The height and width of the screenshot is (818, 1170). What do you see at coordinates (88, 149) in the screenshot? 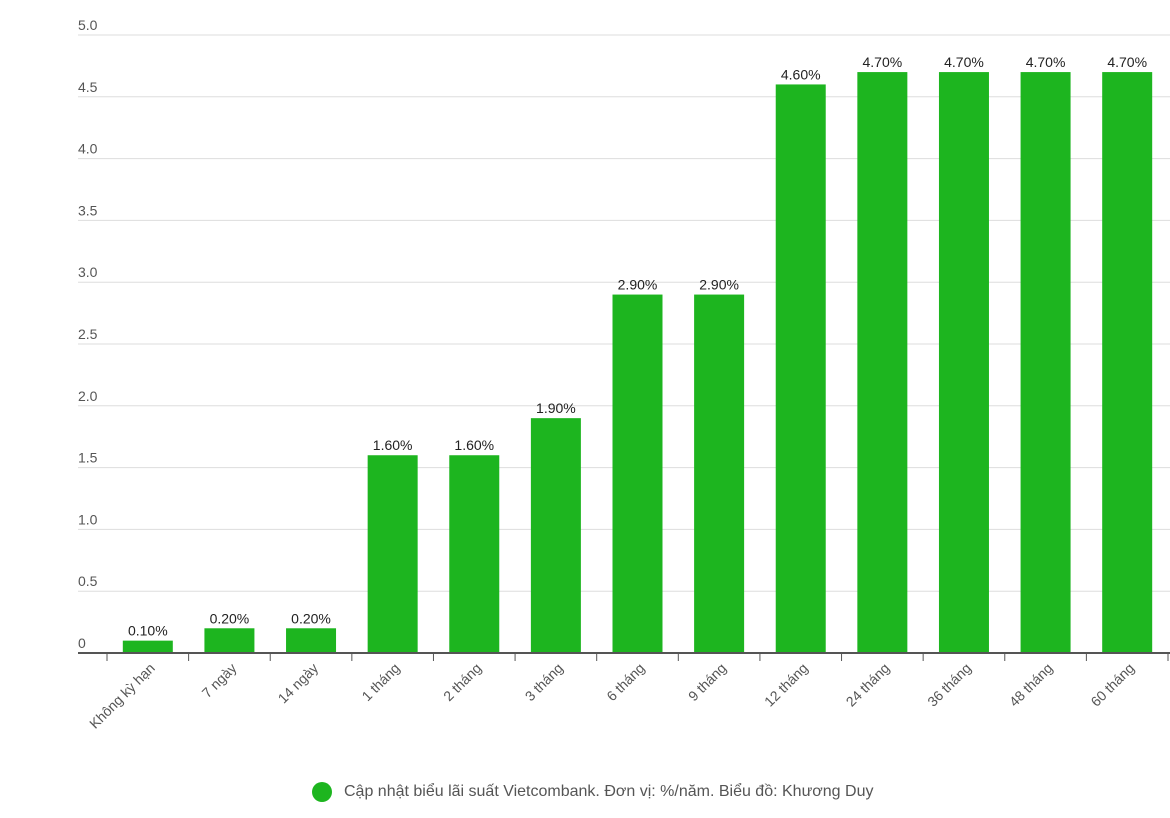
I see `y-tick-label: 4.0` at bounding box center [88, 149].